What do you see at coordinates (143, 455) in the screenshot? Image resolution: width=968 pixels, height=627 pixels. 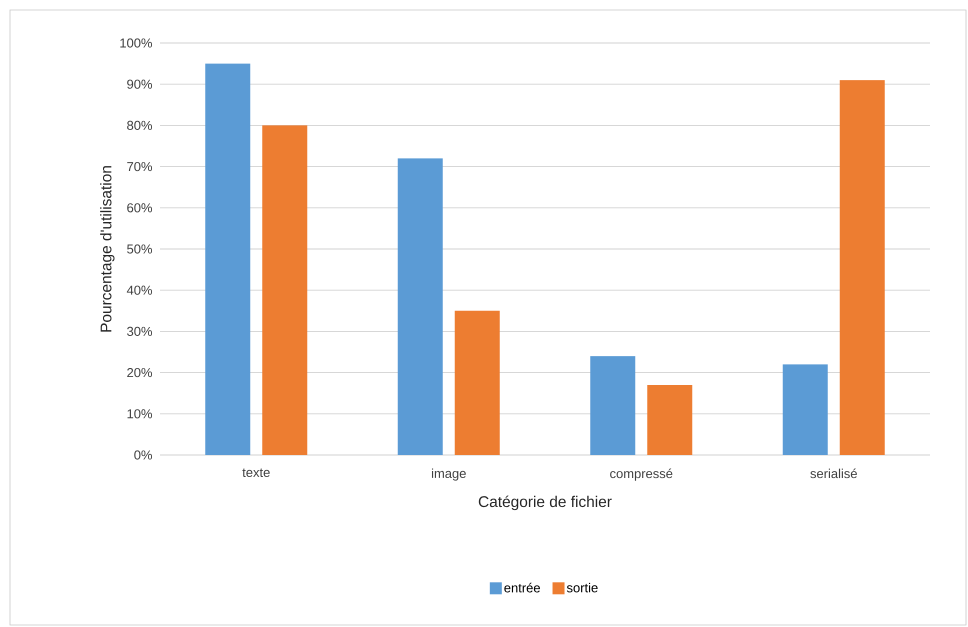 I see `y-tick-label: 0%` at bounding box center [143, 455].